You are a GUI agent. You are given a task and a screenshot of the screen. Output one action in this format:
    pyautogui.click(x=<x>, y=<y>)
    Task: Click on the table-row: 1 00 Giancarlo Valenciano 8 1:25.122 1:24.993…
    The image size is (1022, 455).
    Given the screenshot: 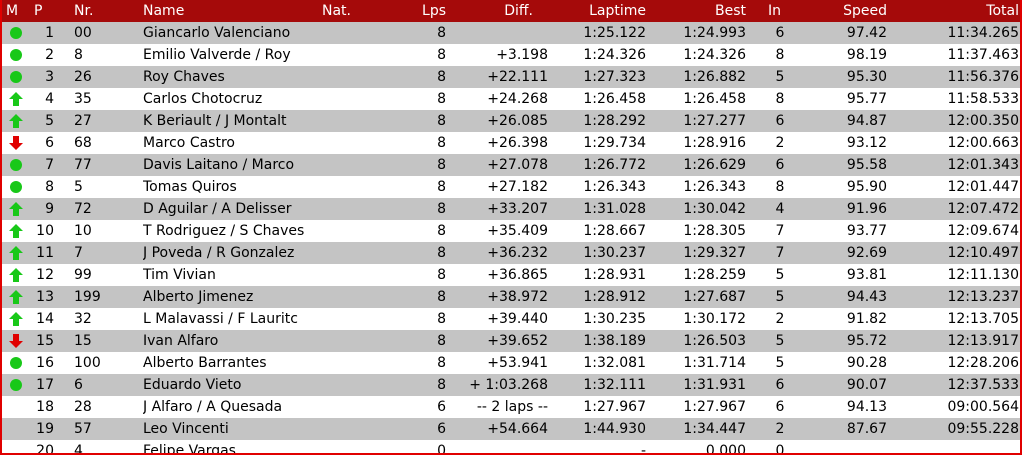 What is the action you would take?
    pyautogui.click(x=511, y=33)
    